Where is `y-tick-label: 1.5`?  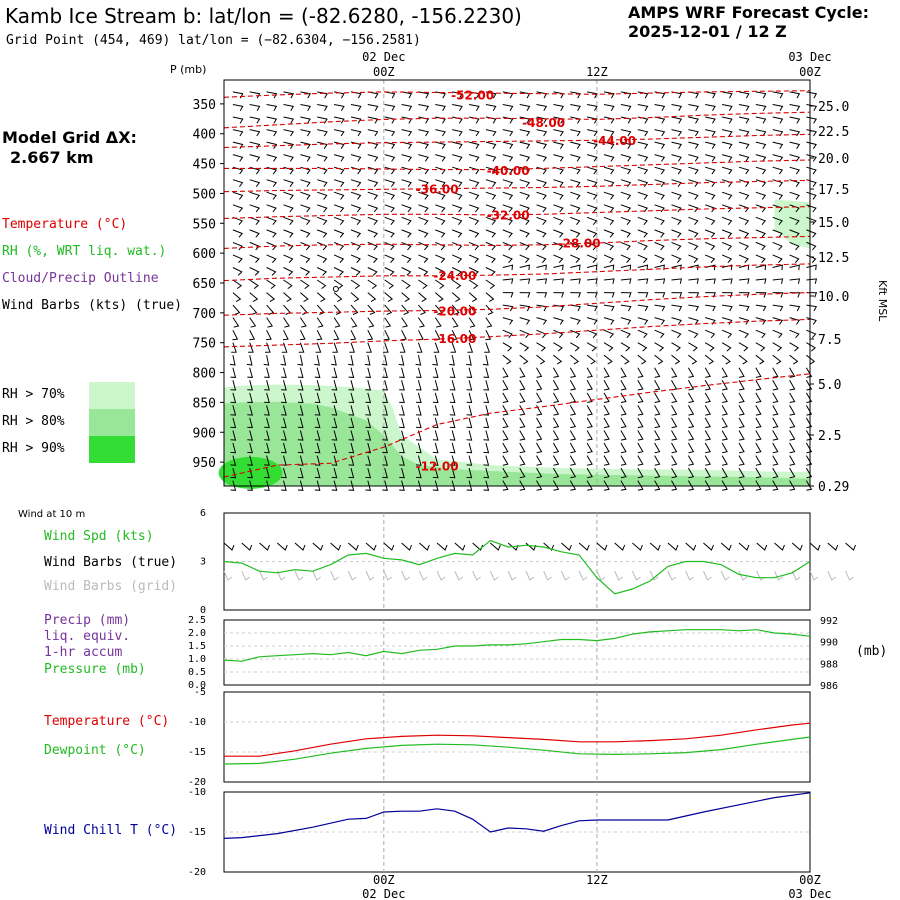
y-tick-label: 1.5 is located at coordinates (197, 646).